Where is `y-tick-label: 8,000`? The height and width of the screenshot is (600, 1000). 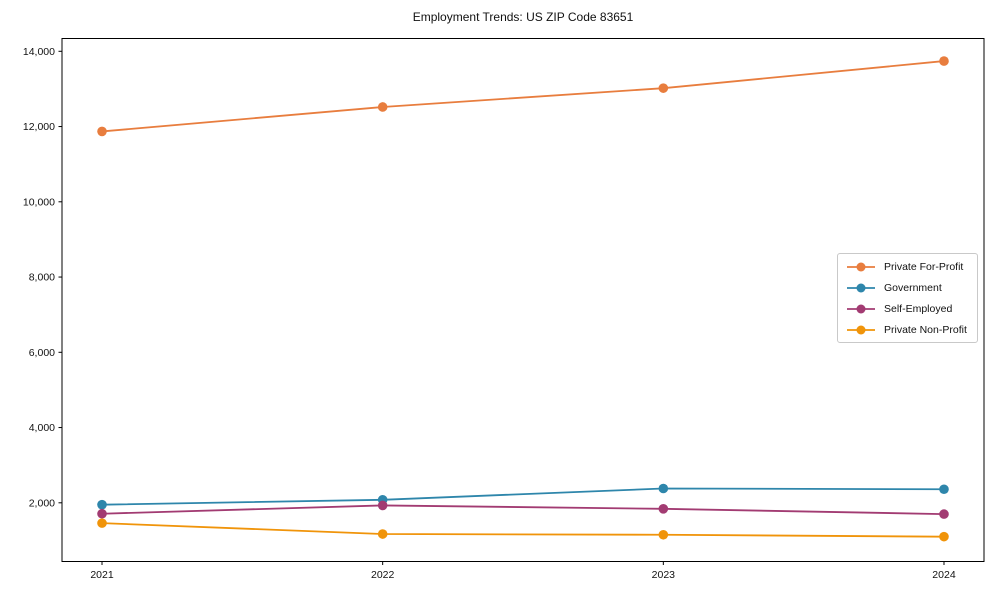 y-tick-label: 8,000 is located at coordinates (42, 278).